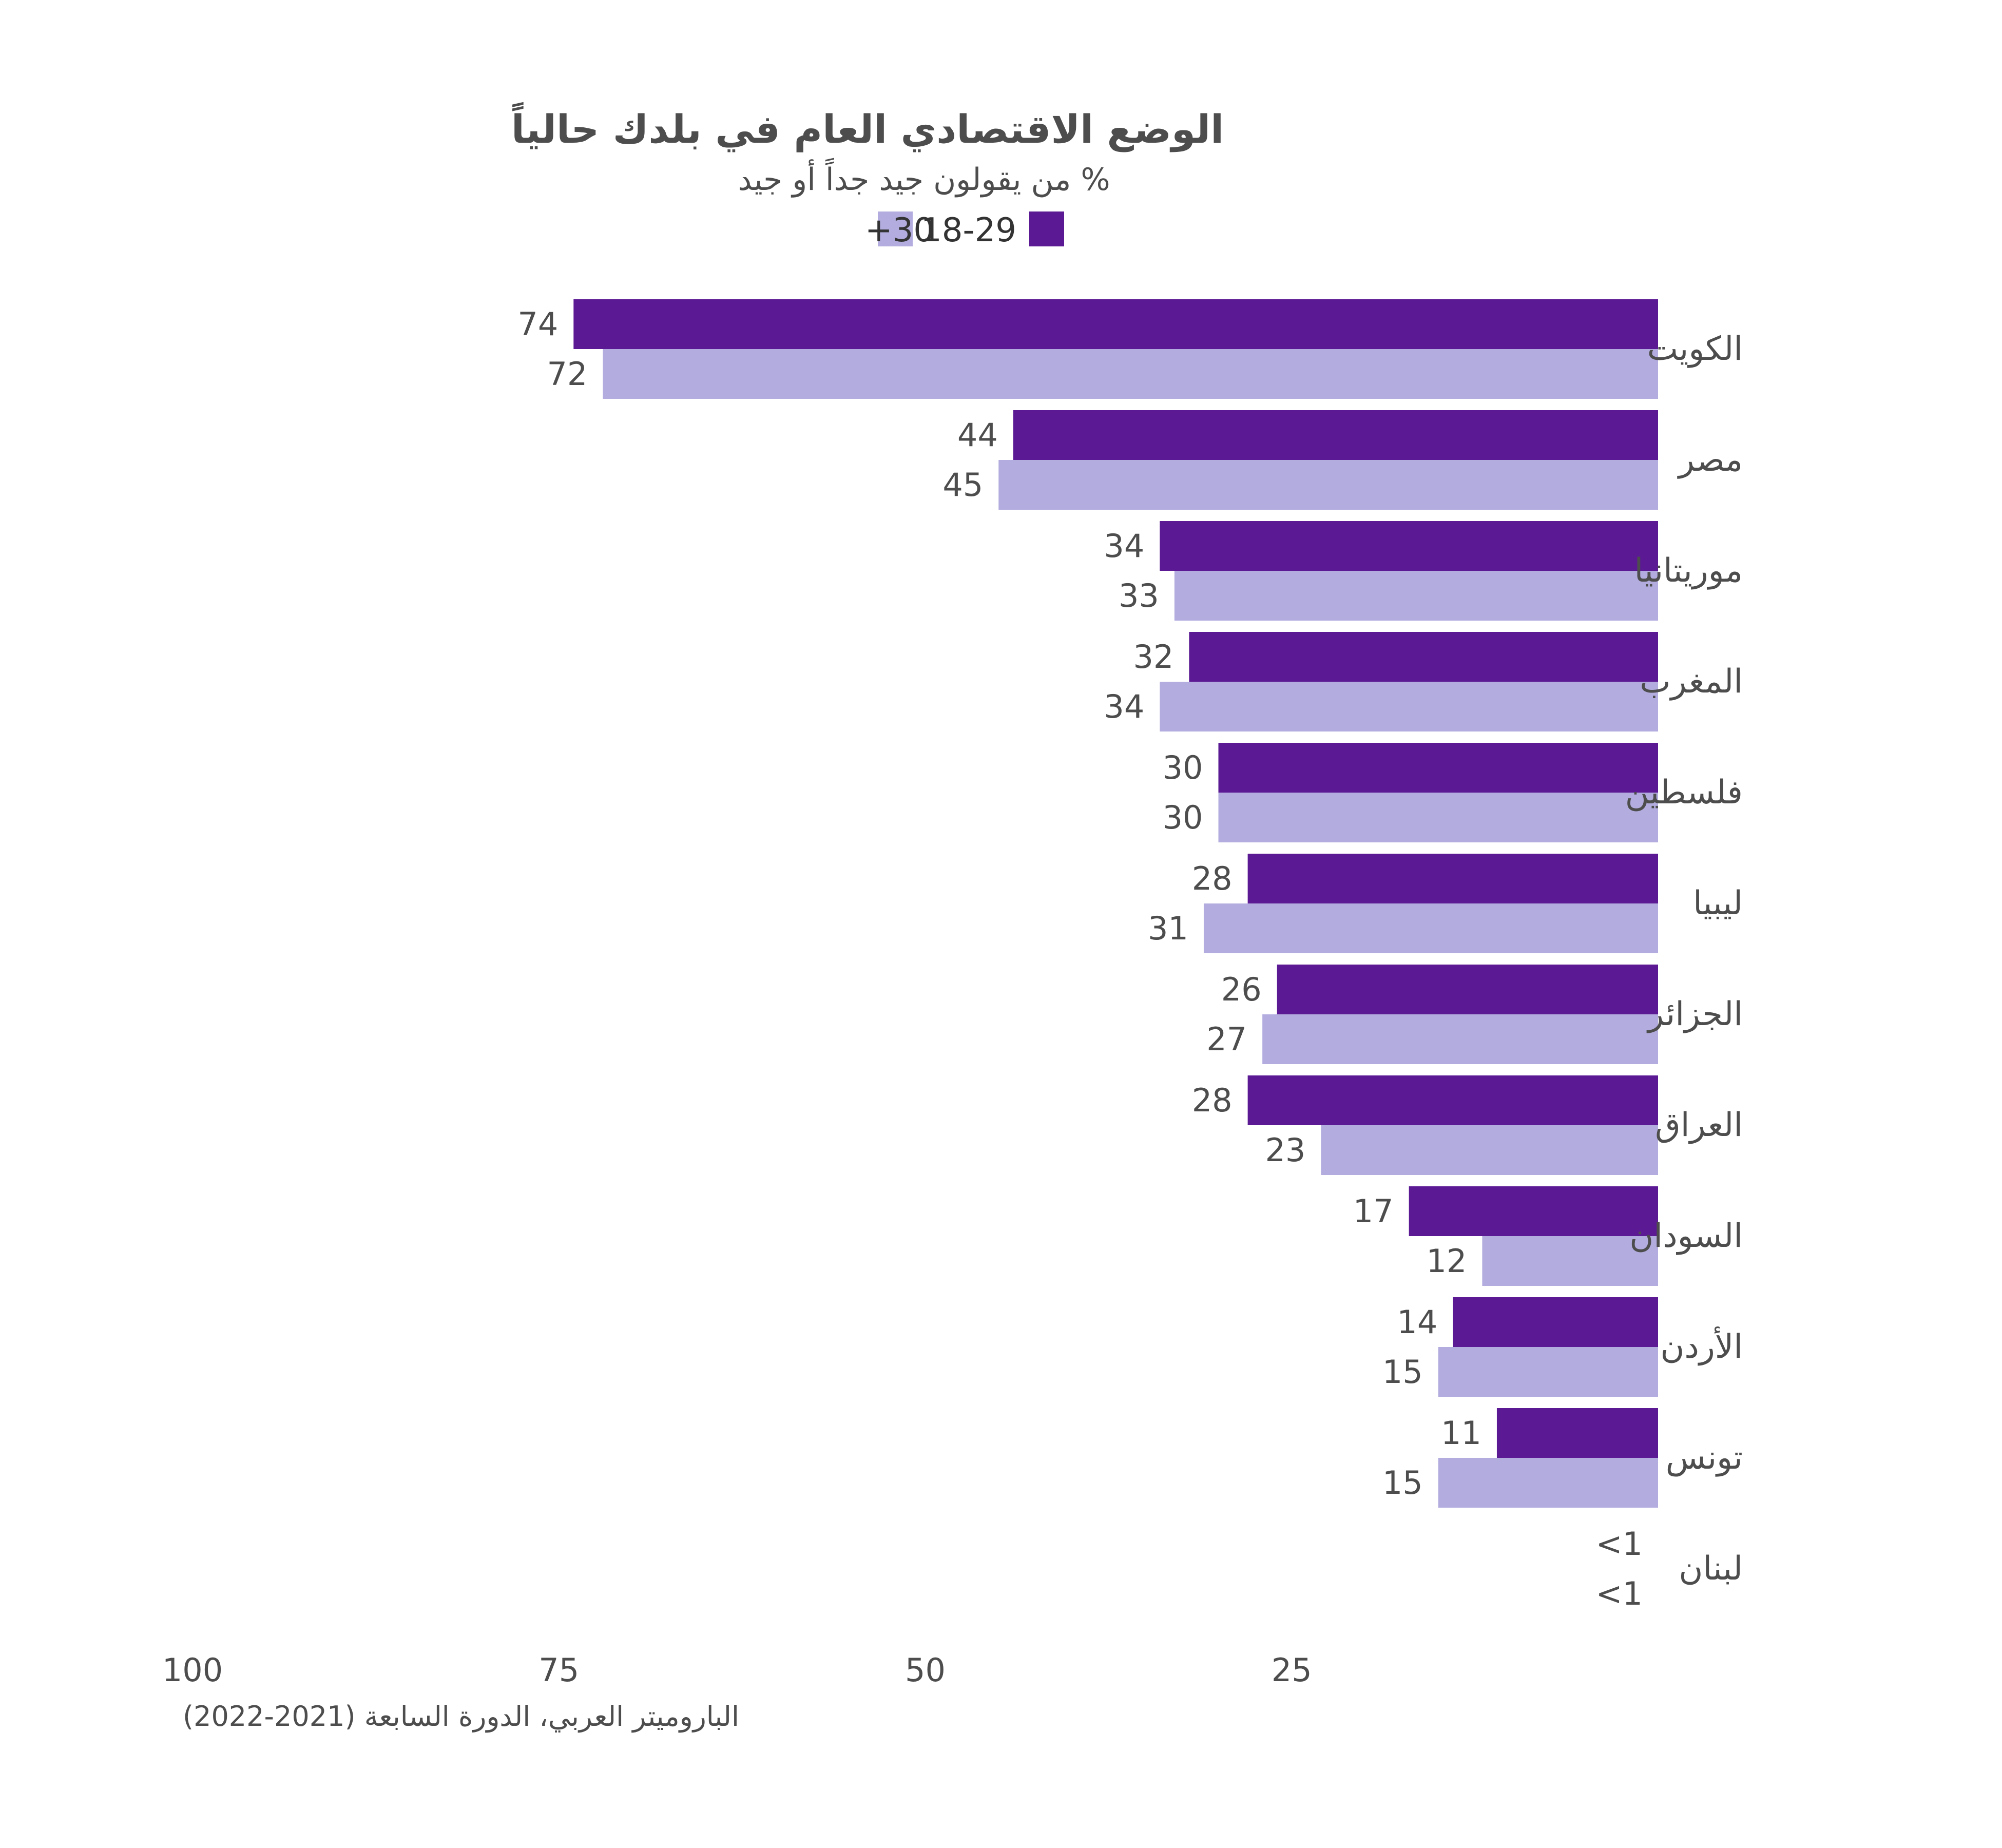 The width and height of the screenshot is (2002, 1848). What do you see at coordinates (867, 127) in the screenshot?
I see `chart-title: الوضع الاقتصادي العام في بلدك حالياً` at bounding box center [867, 127].